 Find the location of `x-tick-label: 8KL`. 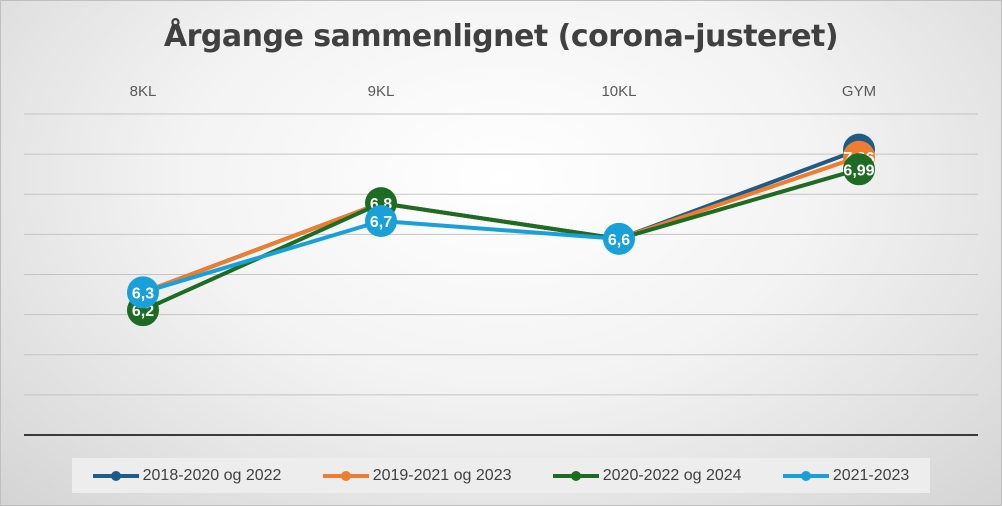

x-tick-label: 8KL is located at coordinates (143, 91).